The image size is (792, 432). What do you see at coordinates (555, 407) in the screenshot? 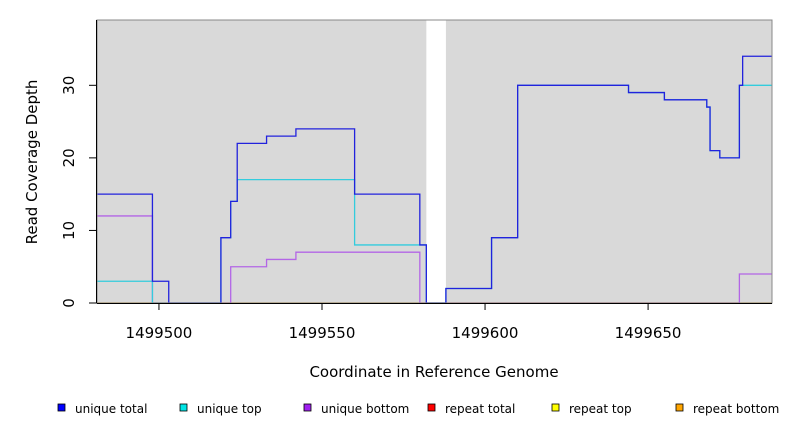
I see `legend-swatch-repeat-top` at bounding box center [555, 407].